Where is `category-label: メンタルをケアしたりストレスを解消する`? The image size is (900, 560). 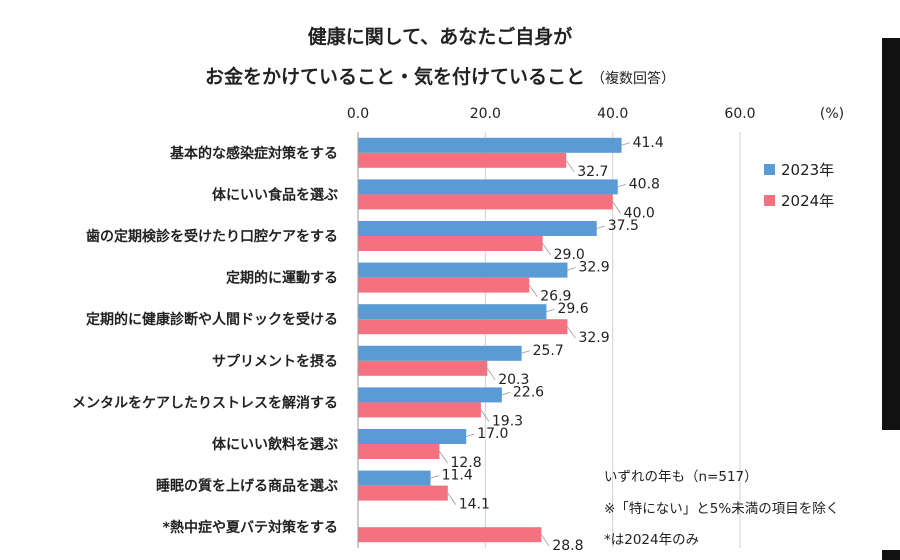 category-label: メンタルをケアしたりストレスを解消する is located at coordinates (205, 402).